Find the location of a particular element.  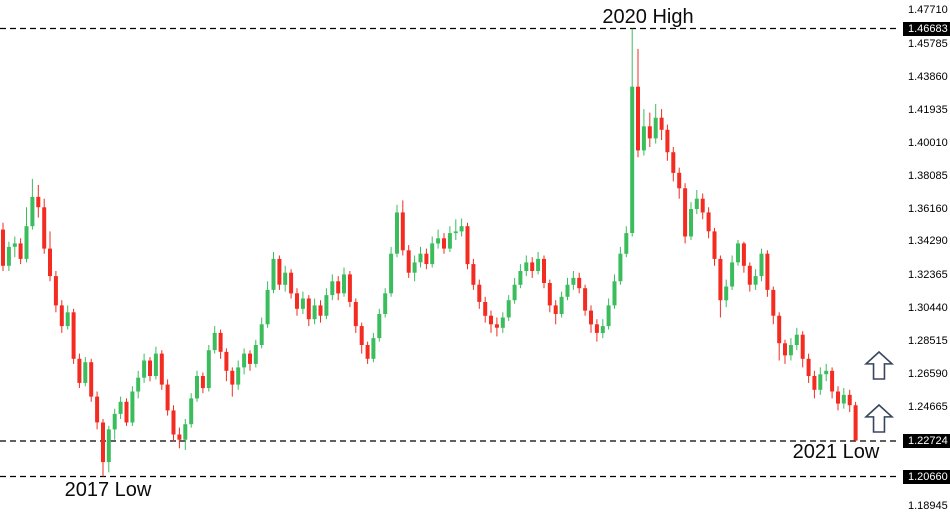

annotation-2021-low: 2021 Low is located at coordinates (836, 452).